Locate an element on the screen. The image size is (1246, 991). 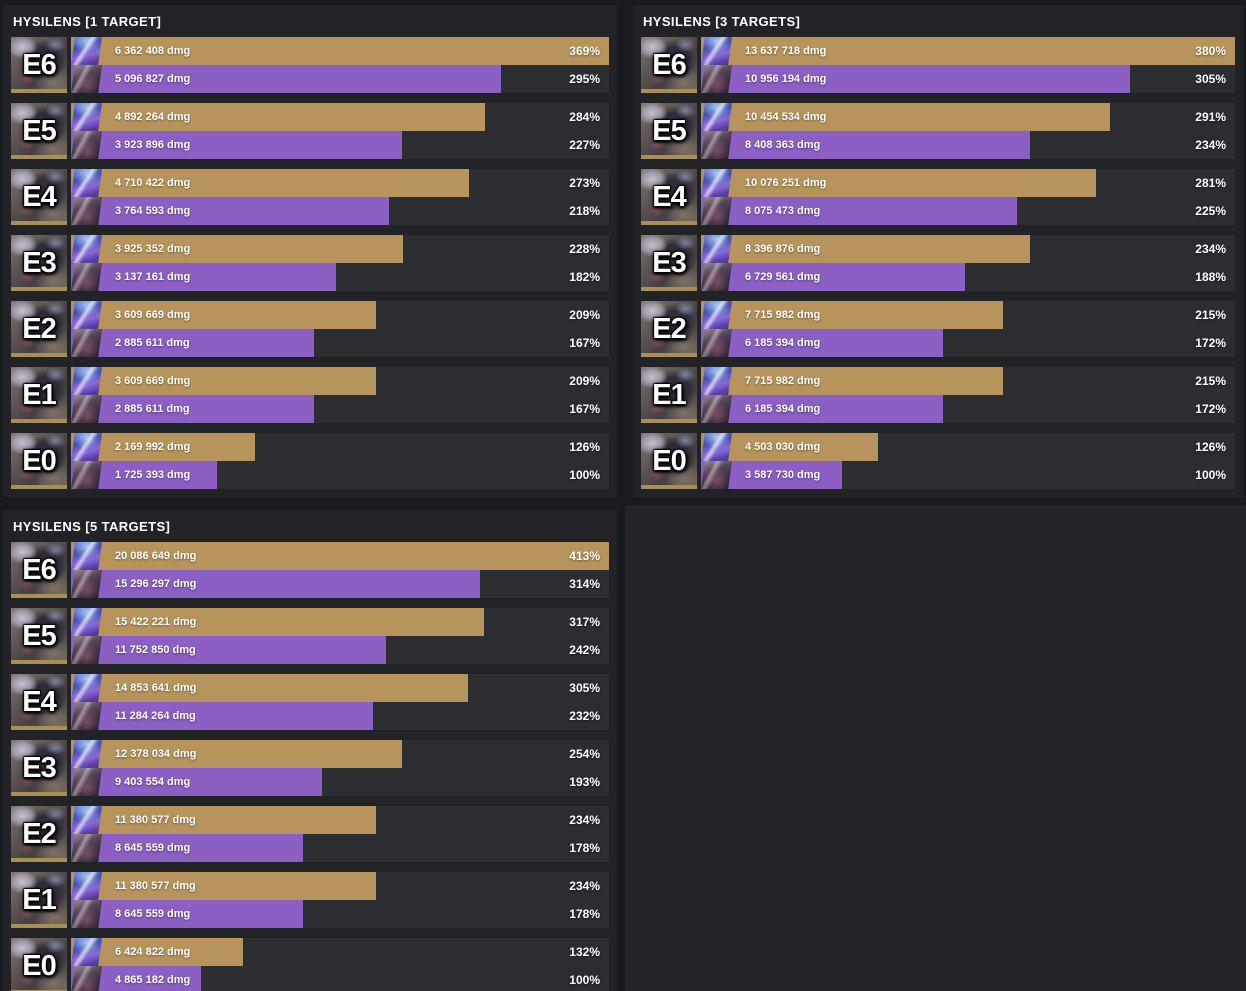
eidolon-row: E5 4 892 264 dmg 284% 3 923 896 dmg 227% is located at coordinates (310, 131).